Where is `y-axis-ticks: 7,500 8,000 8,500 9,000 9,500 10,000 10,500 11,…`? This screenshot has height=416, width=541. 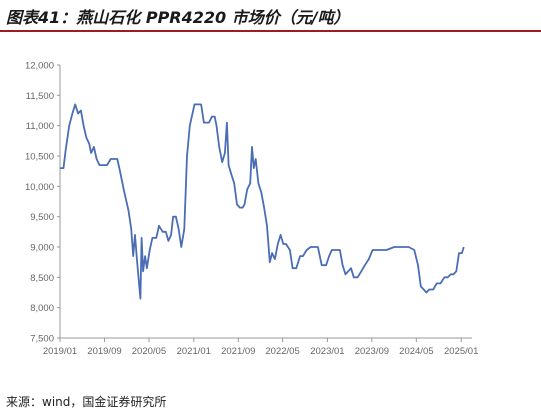
y-axis-ticks: 7,500 8,000 8,500 9,000 9,500 10,000 10,500 11,… is located at coordinates (42, 203).